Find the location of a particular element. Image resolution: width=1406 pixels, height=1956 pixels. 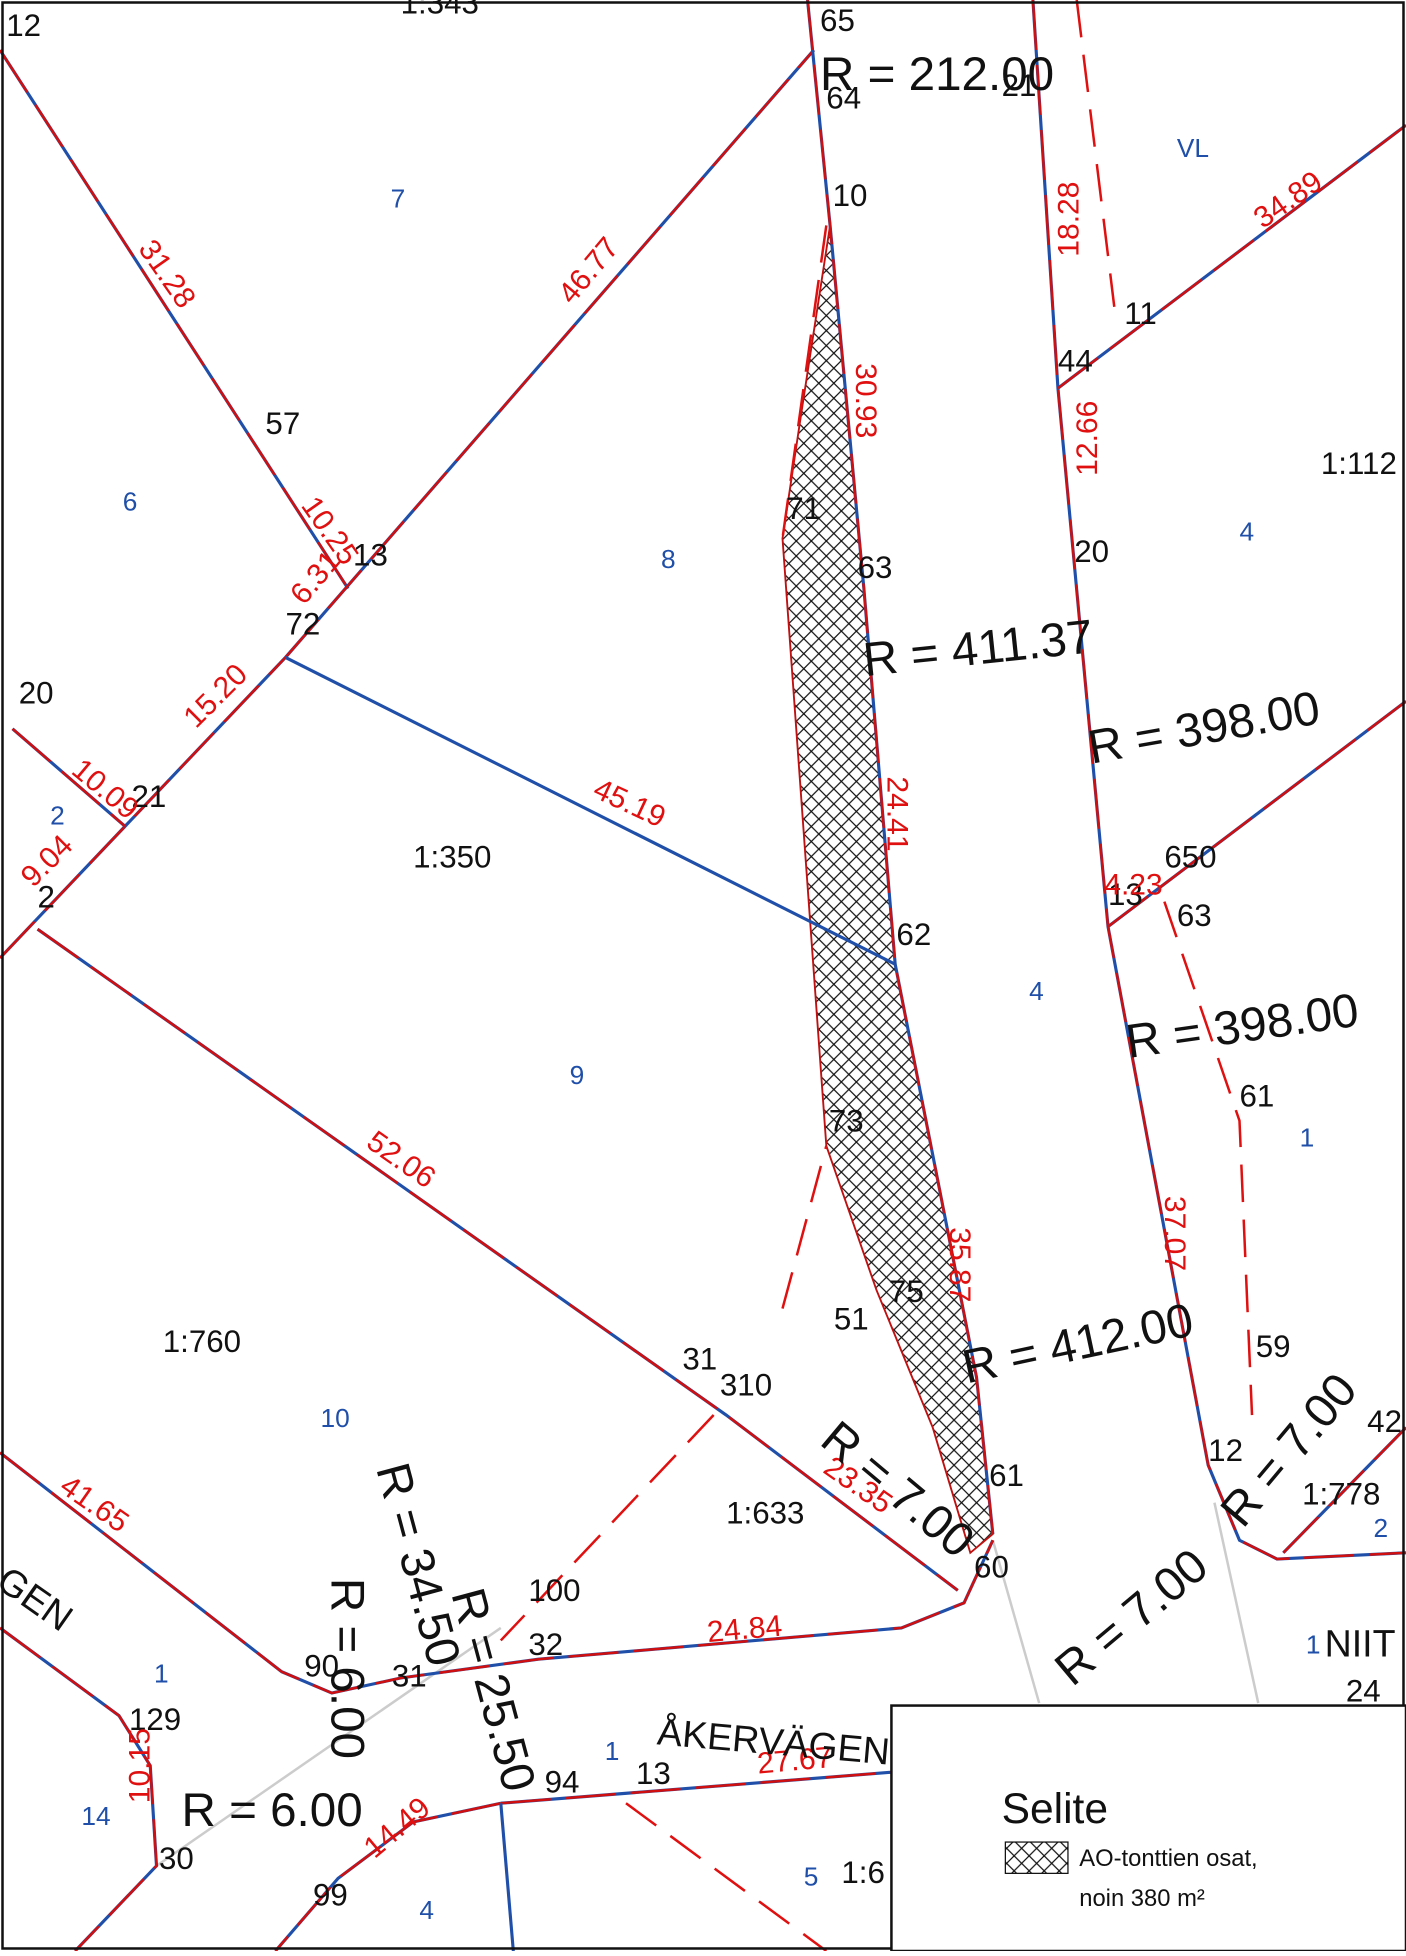

point-label: 44 is located at coordinates (1075, 360).